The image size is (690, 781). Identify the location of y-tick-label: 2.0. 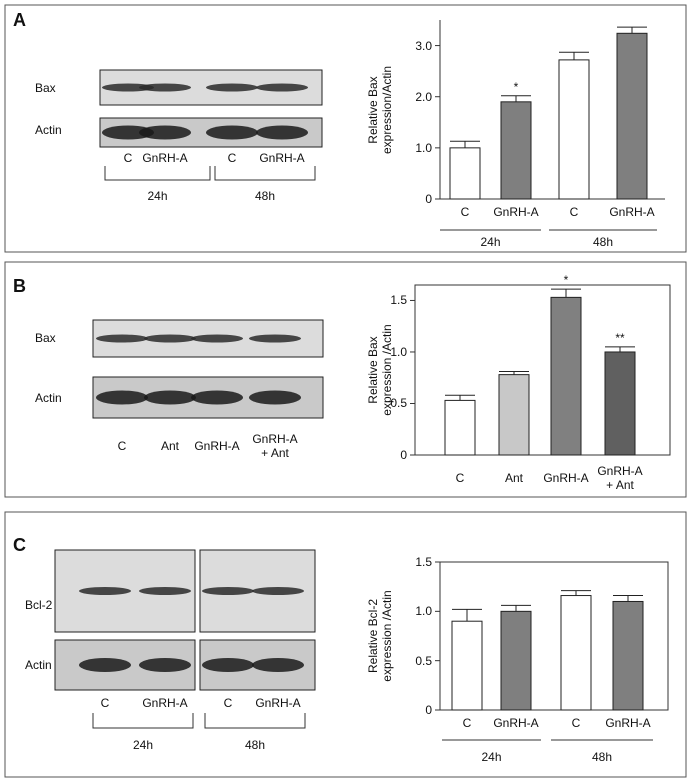
(423, 96).